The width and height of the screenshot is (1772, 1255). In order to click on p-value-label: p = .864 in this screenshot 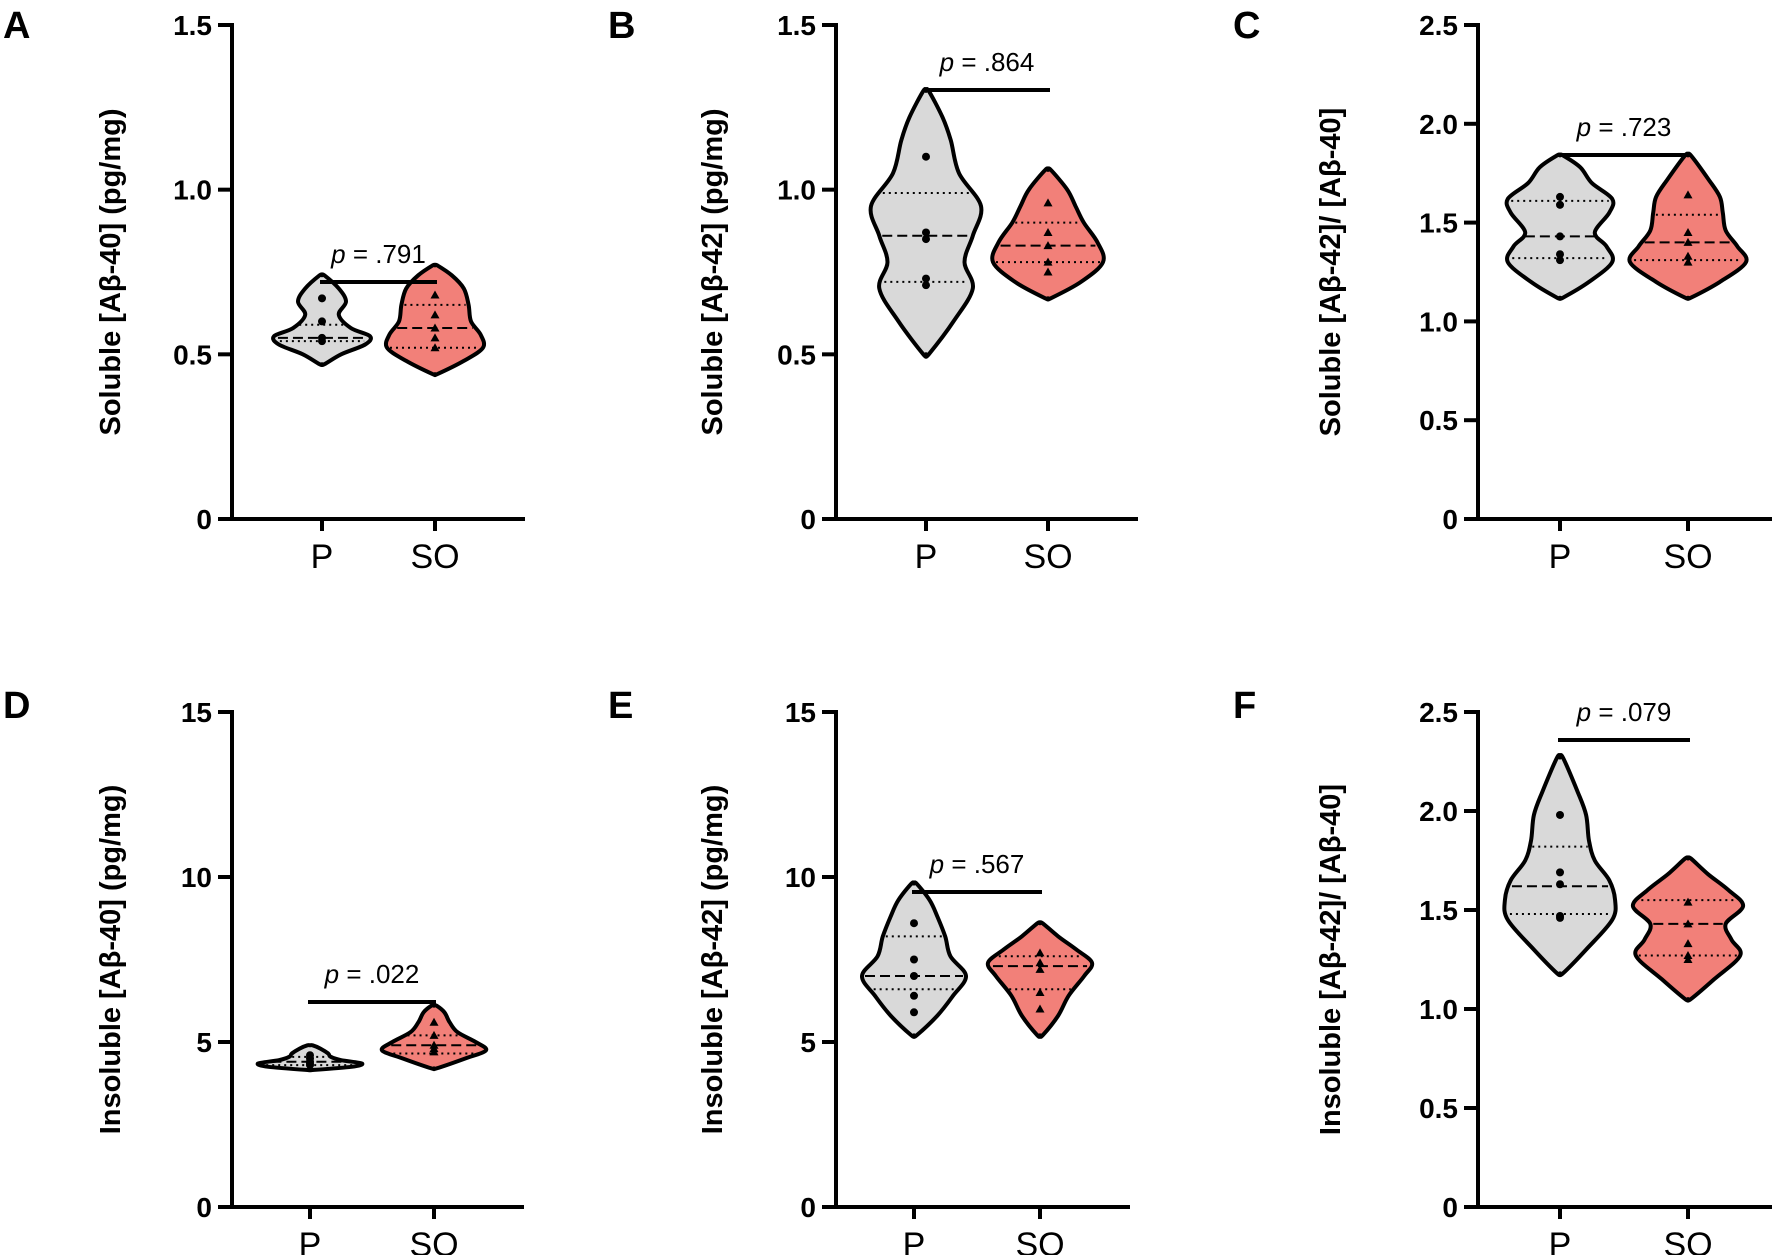, I will do `click(987, 62)`.